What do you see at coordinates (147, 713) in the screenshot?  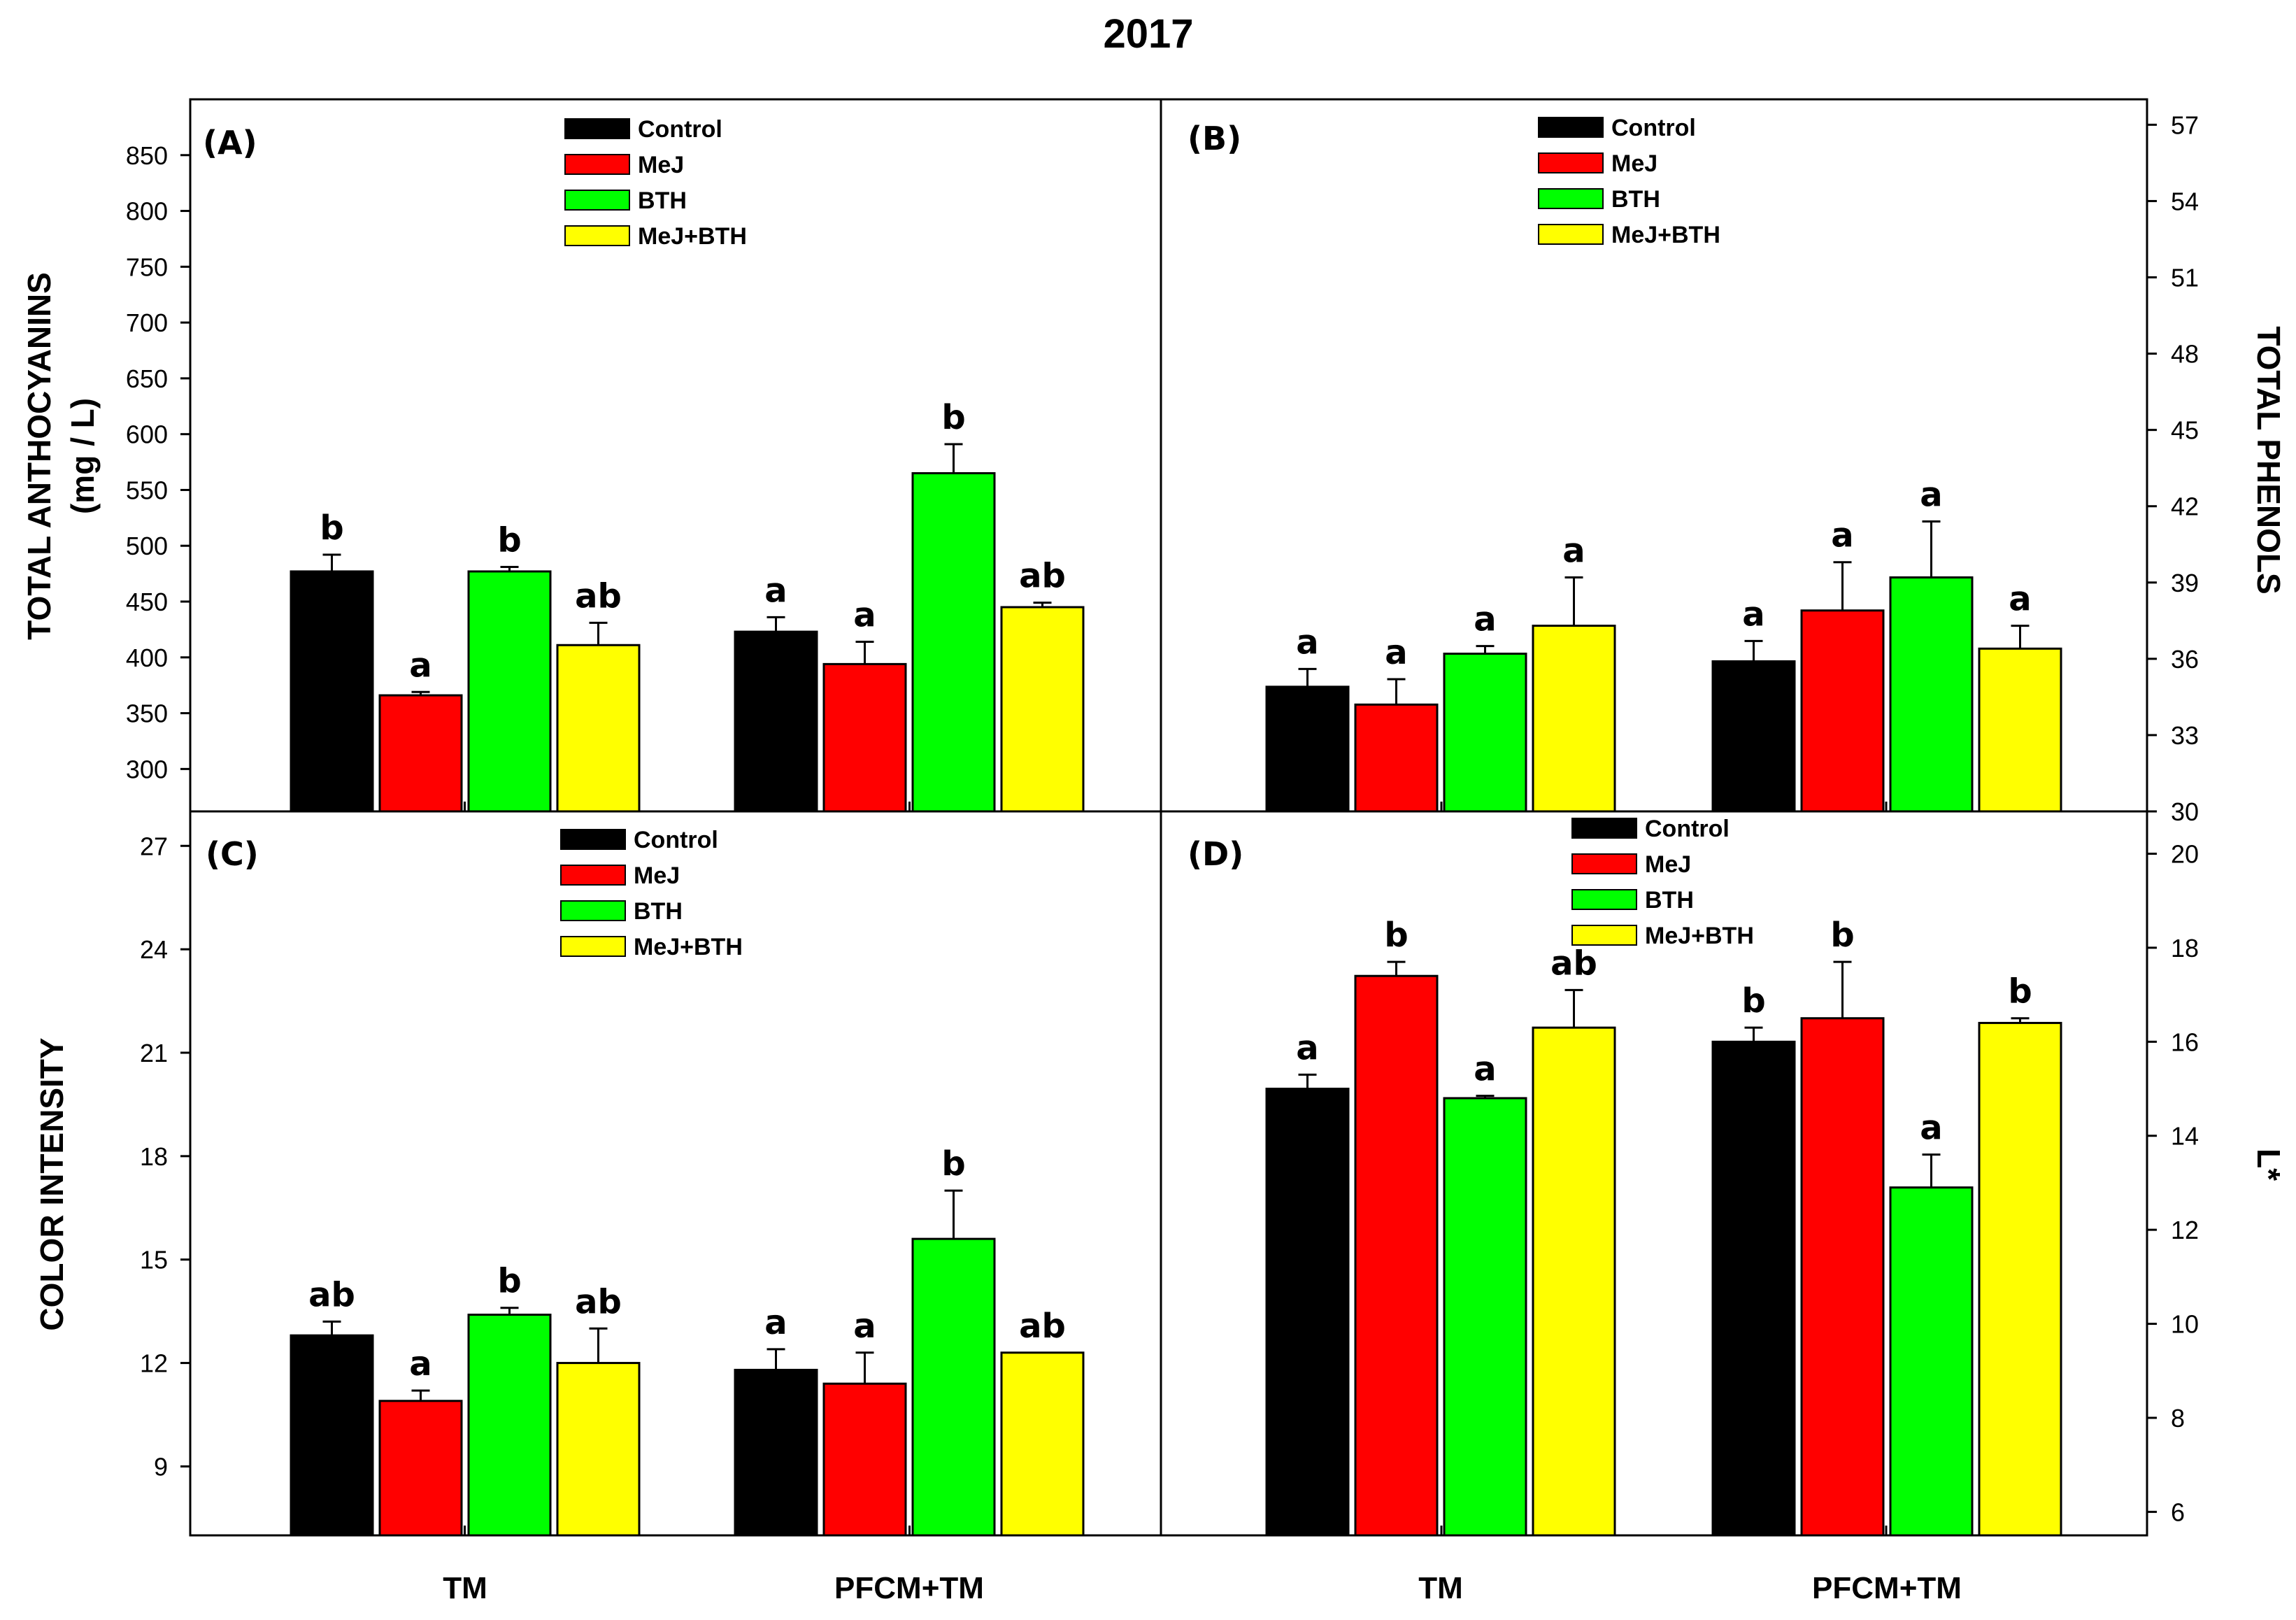 I see `y-tick-label: 350` at bounding box center [147, 713].